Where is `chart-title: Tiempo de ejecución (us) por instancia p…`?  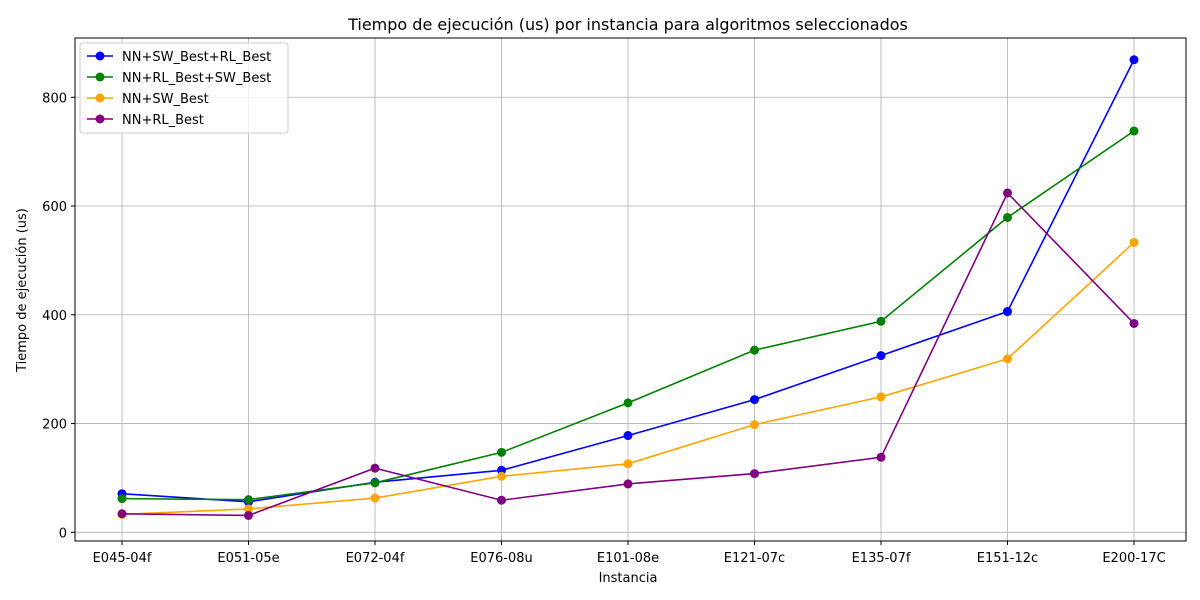
chart-title: Tiempo de ejecución (us) por instancia p… is located at coordinates (627, 24).